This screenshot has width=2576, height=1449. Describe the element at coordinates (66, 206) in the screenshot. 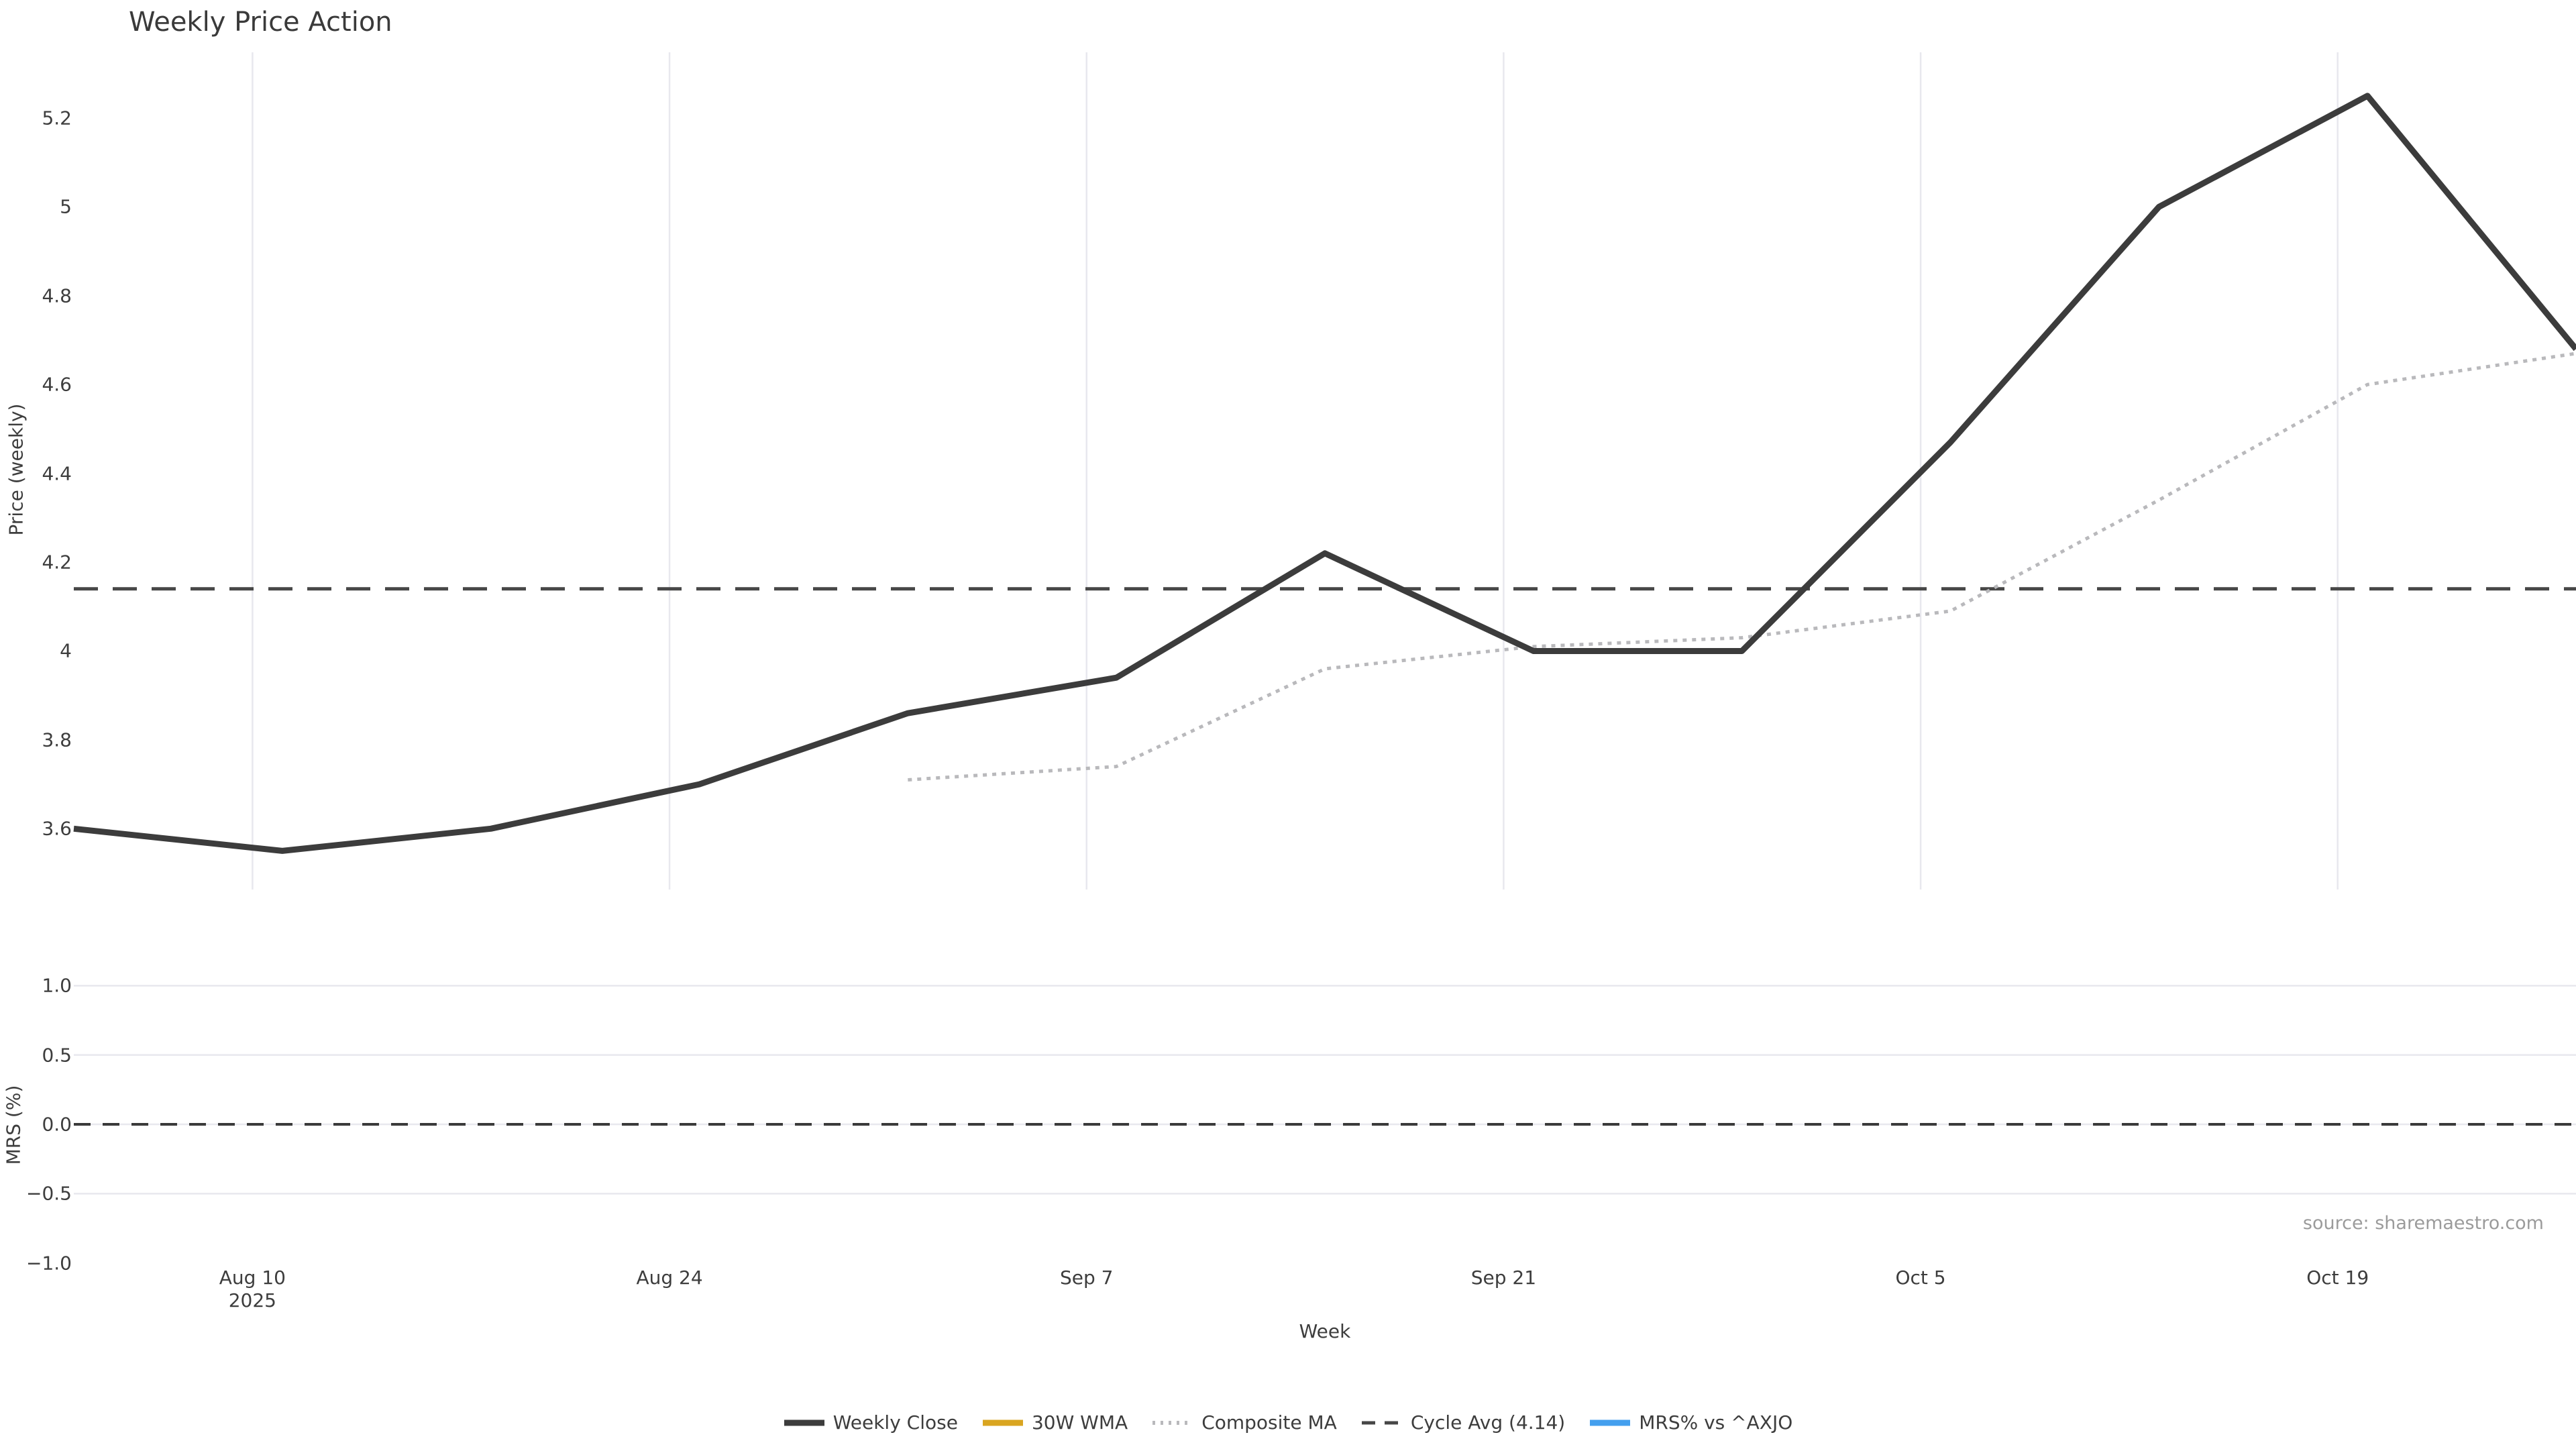

I see `y-tick-label: 5` at that location.